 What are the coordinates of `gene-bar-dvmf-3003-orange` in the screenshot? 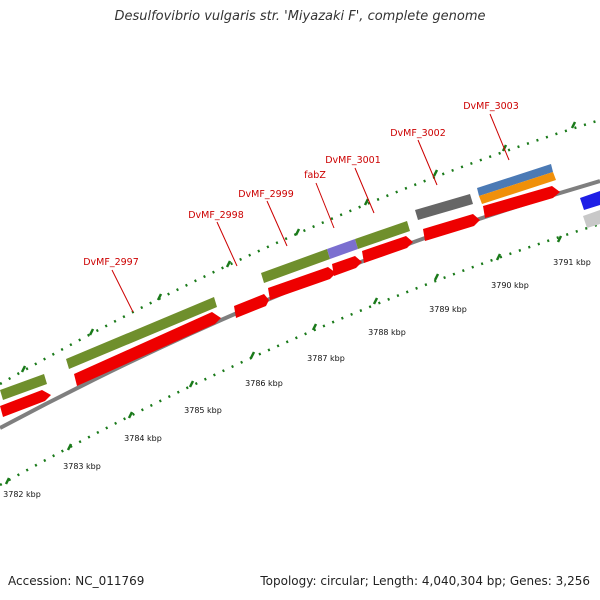 It's located at (517, 188).